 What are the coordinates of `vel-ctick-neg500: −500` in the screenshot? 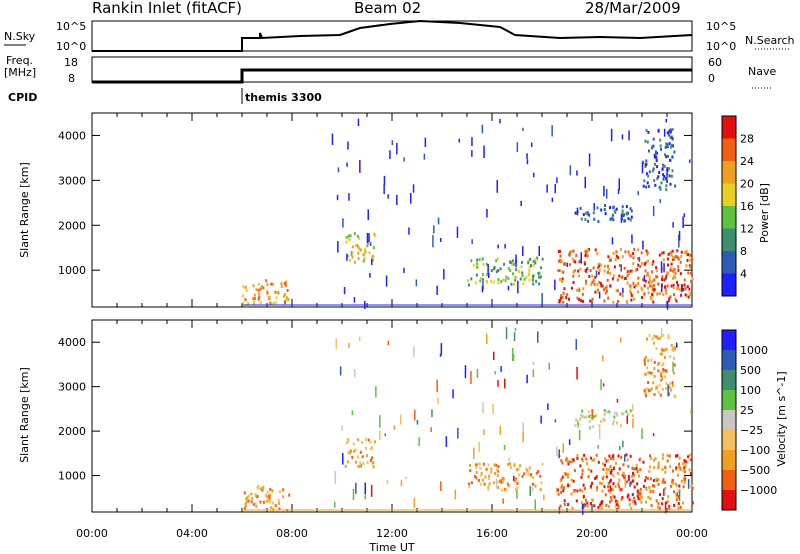 It's located at (755, 470).